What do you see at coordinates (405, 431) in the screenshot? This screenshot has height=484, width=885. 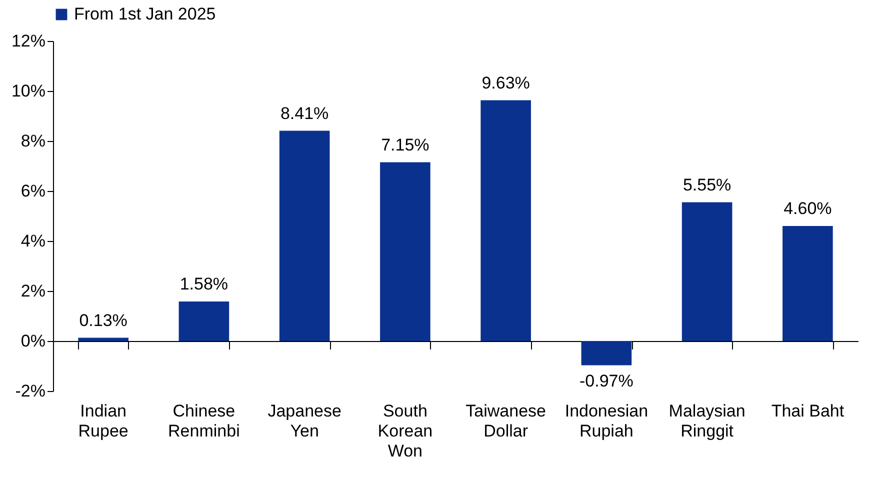 I see `x-tick-label: South Korean Won` at bounding box center [405, 431].